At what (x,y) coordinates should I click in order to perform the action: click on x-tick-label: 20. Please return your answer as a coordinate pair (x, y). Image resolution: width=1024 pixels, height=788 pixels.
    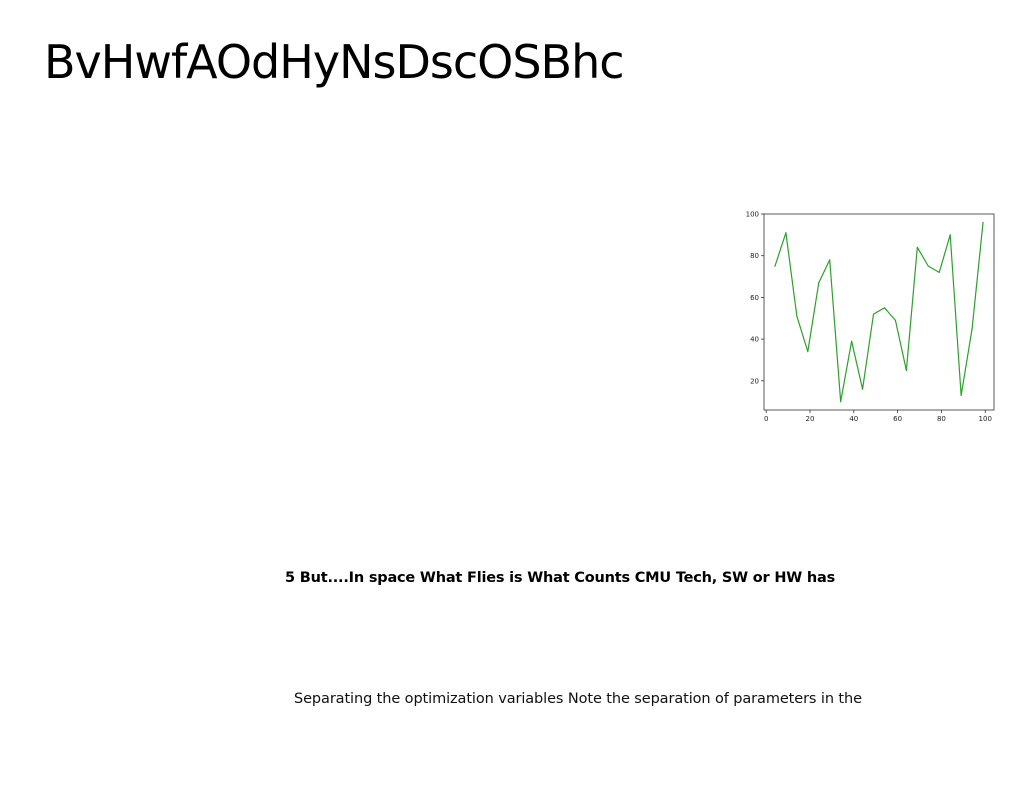
    Looking at the image, I should click on (810, 419).